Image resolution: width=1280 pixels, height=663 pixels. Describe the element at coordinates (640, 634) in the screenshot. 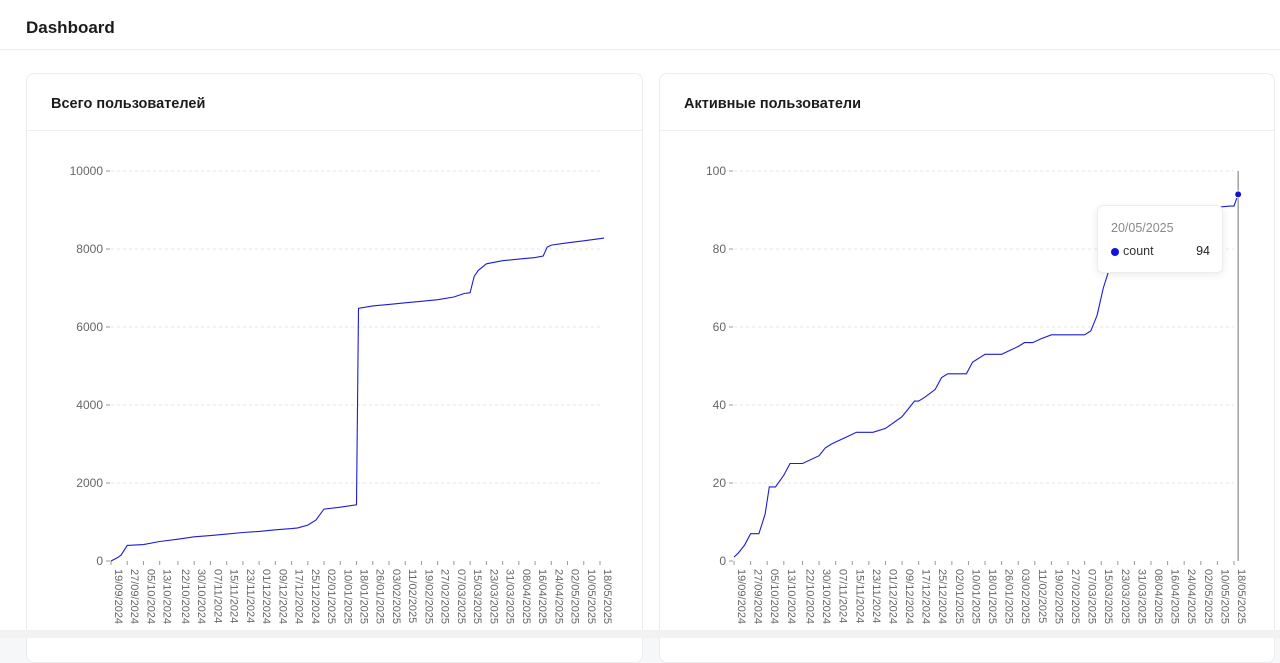

I see `bottom-edge` at that location.